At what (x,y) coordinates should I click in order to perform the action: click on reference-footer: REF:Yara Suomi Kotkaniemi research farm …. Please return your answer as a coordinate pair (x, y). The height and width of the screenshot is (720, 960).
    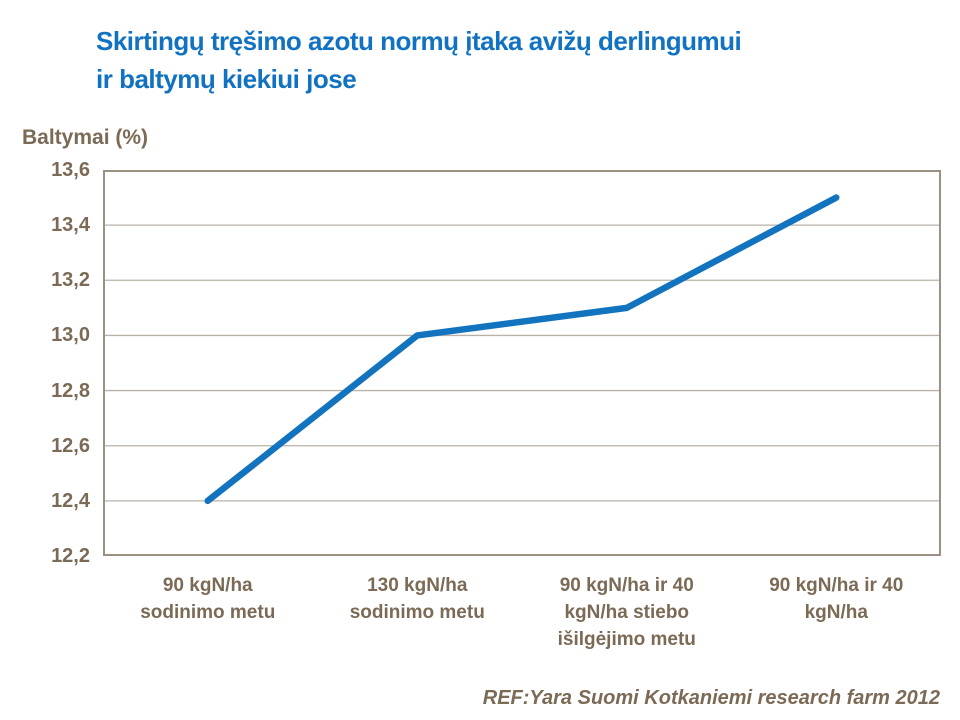
    Looking at the image, I should click on (711, 698).